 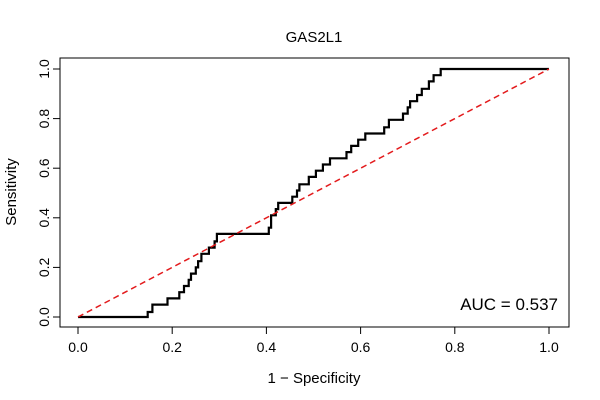 What do you see at coordinates (314, 378) in the screenshot?
I see `x-axis-label: 1 − Specificity` at bounding box center [314, 378].